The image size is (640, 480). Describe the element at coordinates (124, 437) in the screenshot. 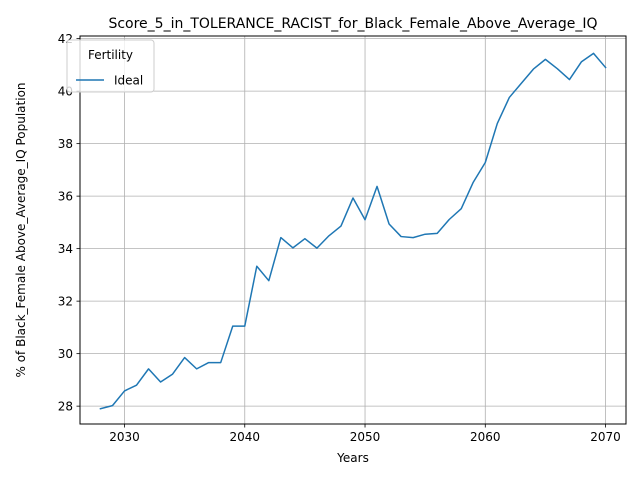

I see `x-tick-label: 2030` at that location.